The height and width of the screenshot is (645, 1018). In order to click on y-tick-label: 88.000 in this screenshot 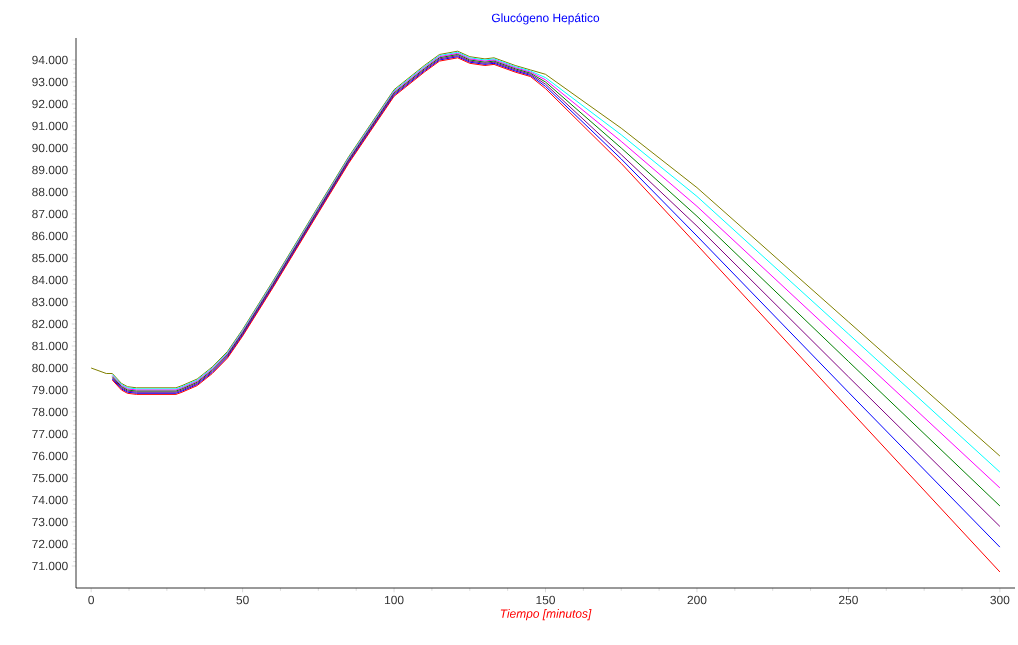, I will do `click(50, 192)`.